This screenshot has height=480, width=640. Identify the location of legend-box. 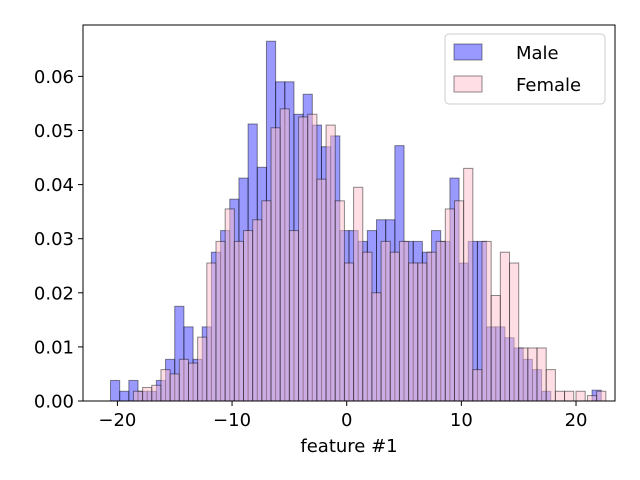
(525, 69).